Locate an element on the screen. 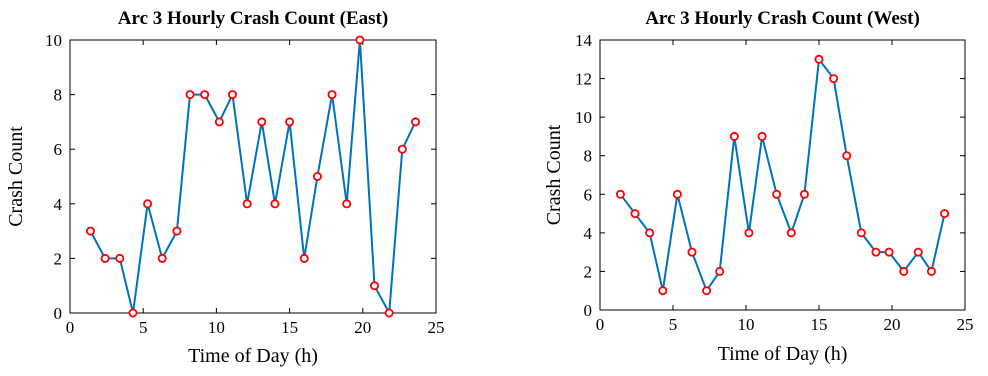 Image resolution: width=988 pixels, height=376 pixels. y-tick-label-west: 2 is located at coordinates (588, 271).